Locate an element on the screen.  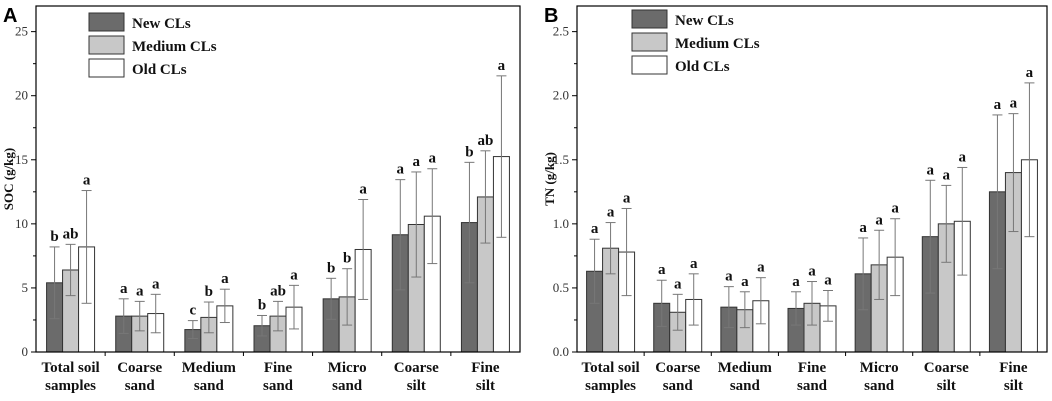
y-axis-label: SOC (g/kg) is located at coordinates (8, 179).